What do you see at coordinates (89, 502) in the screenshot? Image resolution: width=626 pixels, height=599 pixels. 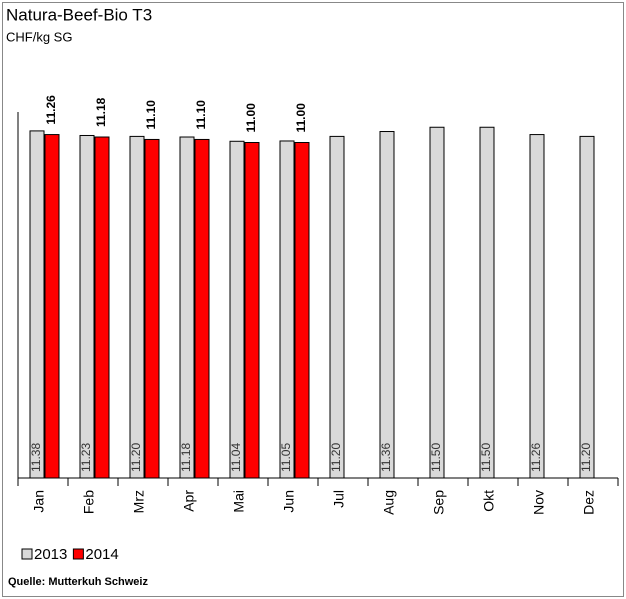 I see `x-tick-label: Feb` at bounding box center [89, 502].